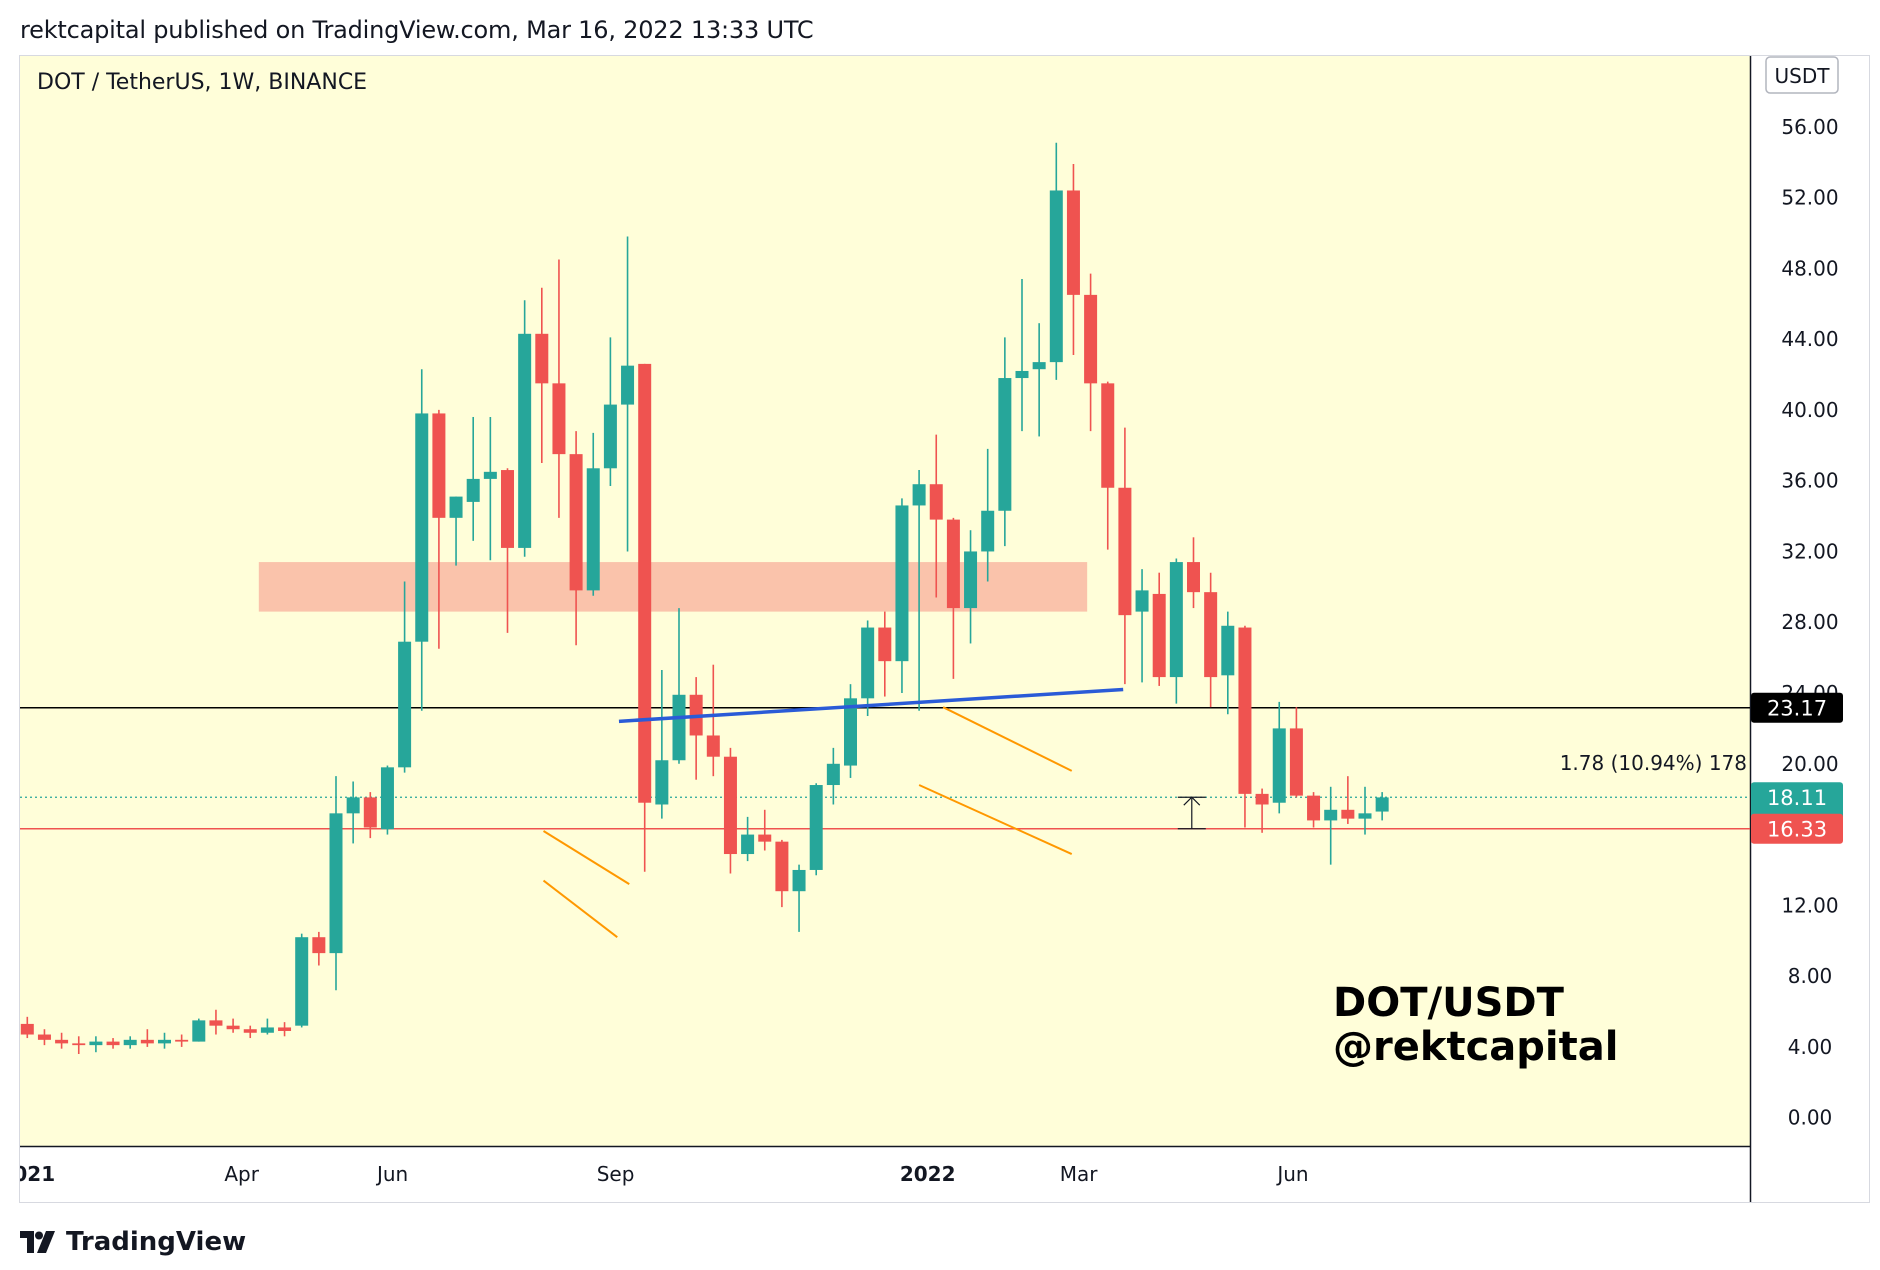  Describe the element at coordinates (1797, 798) in the screenshot. I see `price-tag-current-text: 18.11` at that location.